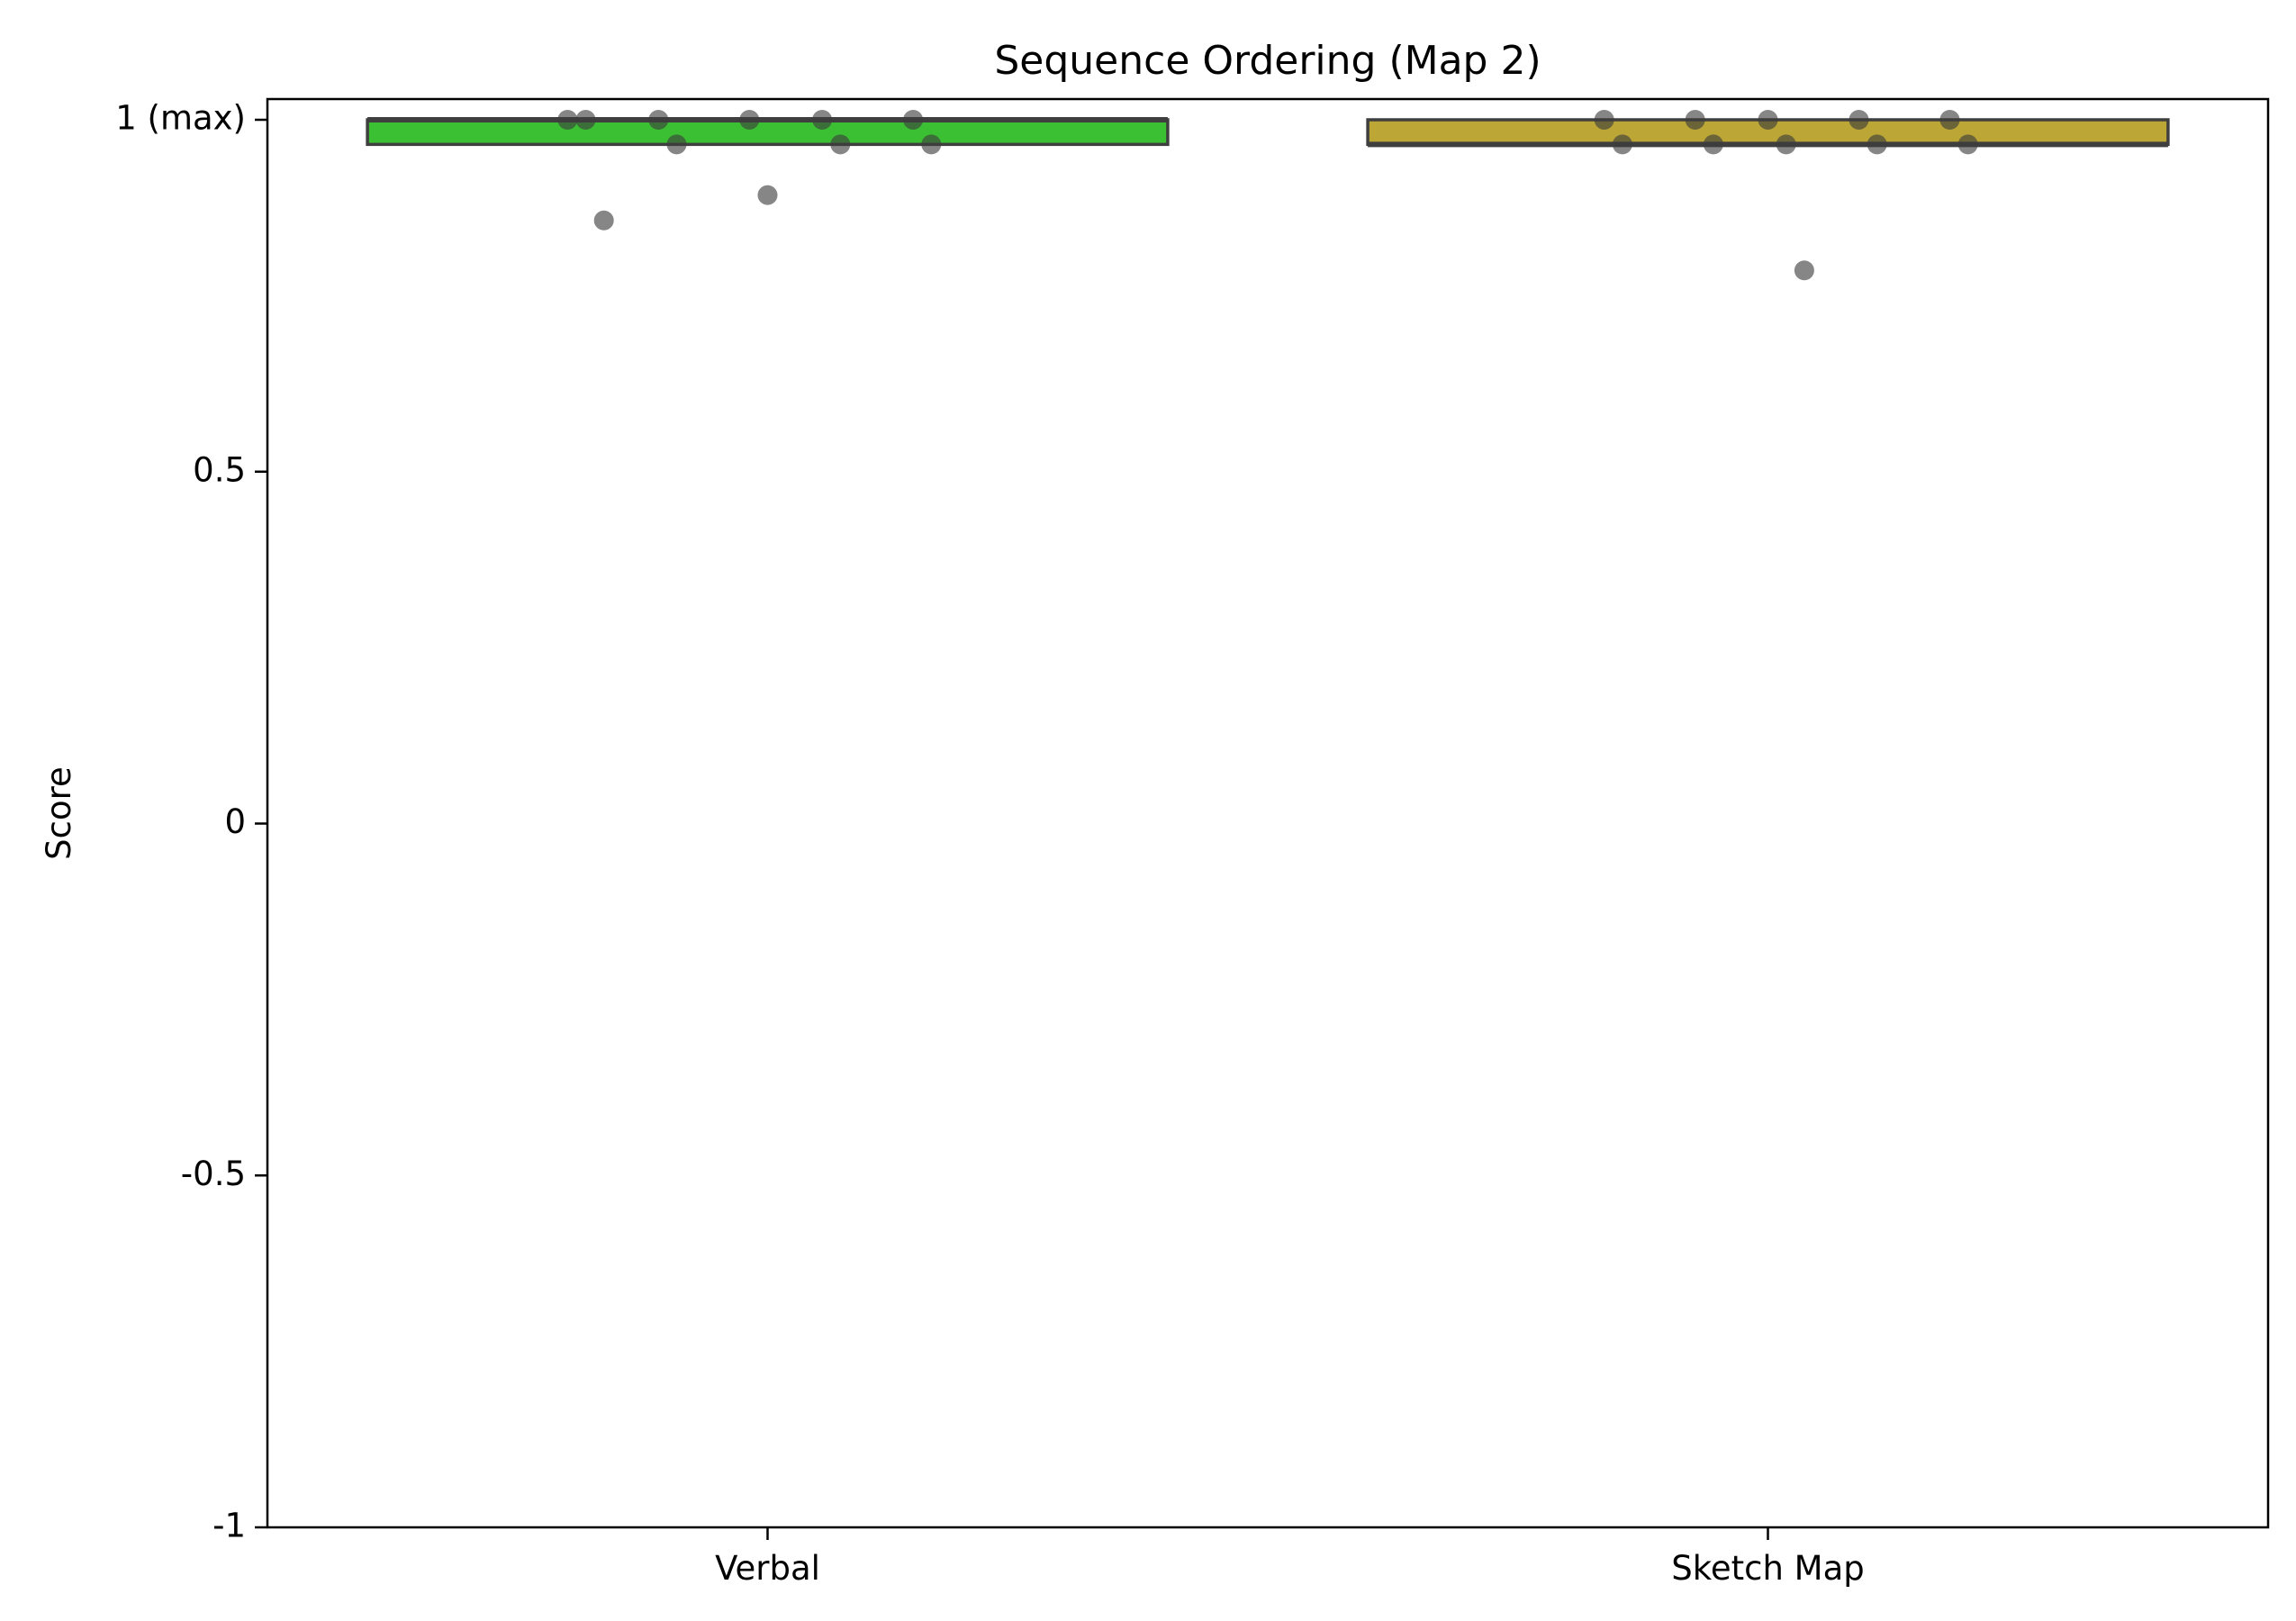  Describe the element at coordinates (229, 1526) in the screenshot. I see `y-tick-label: -1` at that location.